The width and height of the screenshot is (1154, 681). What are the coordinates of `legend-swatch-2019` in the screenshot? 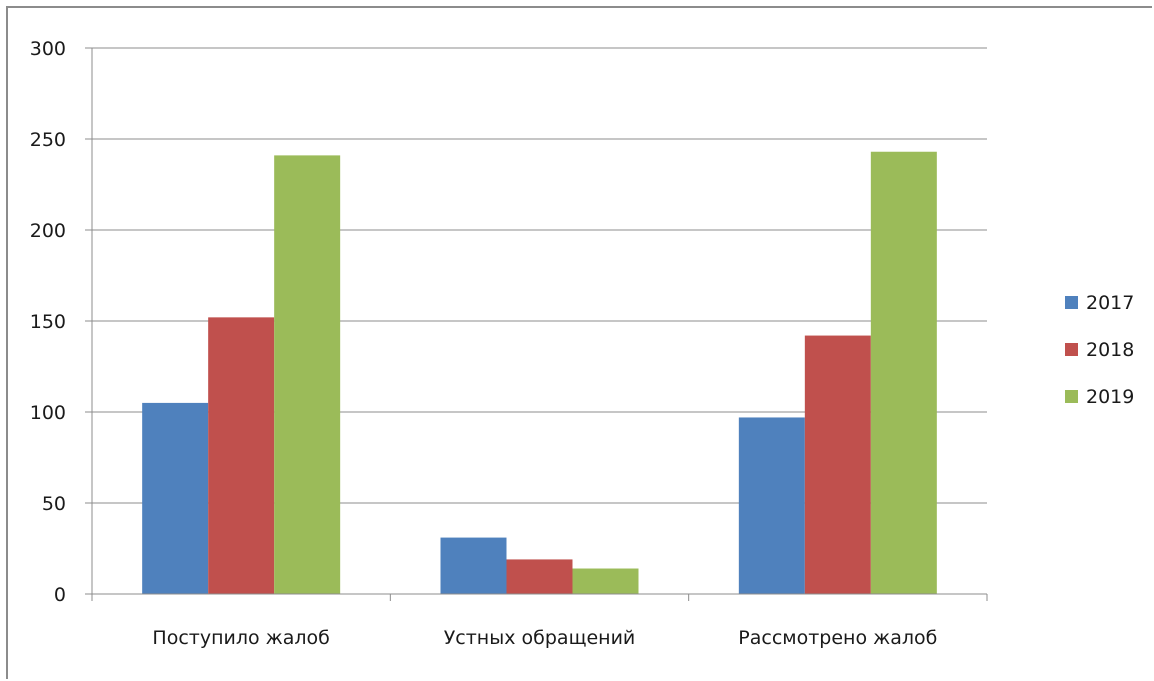 It's located at (1071, 396).